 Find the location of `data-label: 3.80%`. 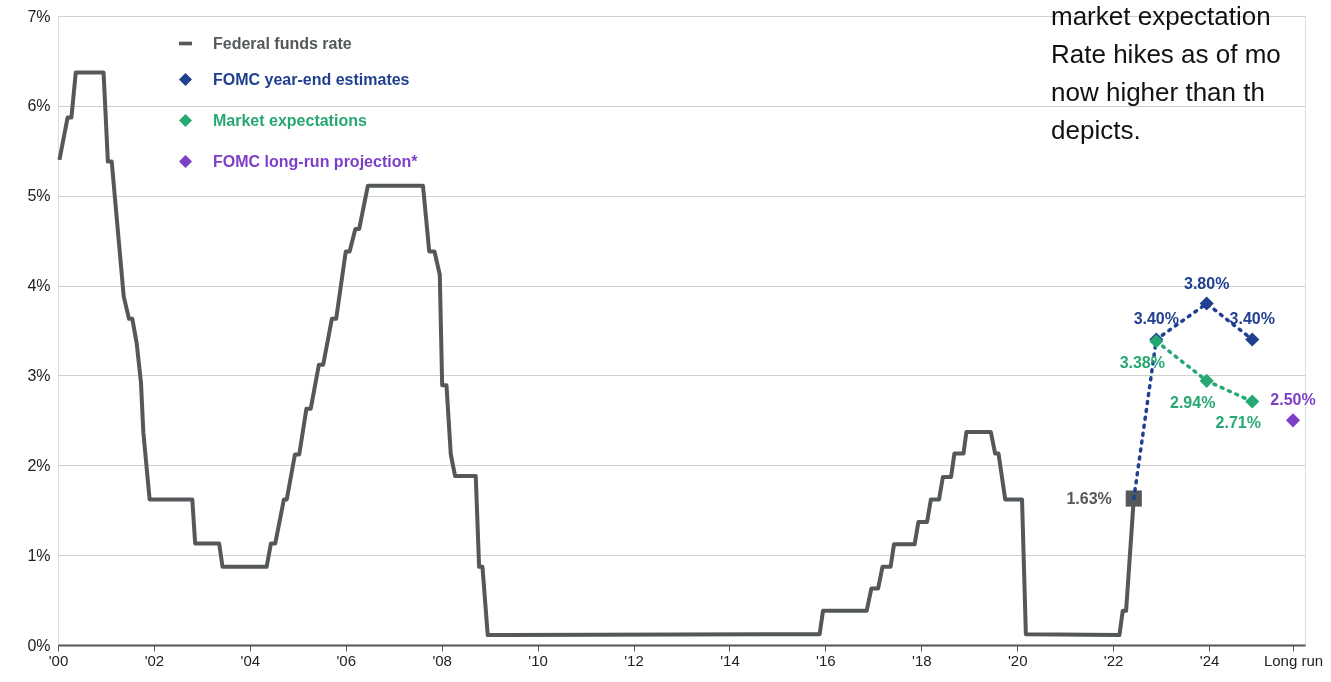

data-label: 3.80% is located at coordinates (1206, 283).